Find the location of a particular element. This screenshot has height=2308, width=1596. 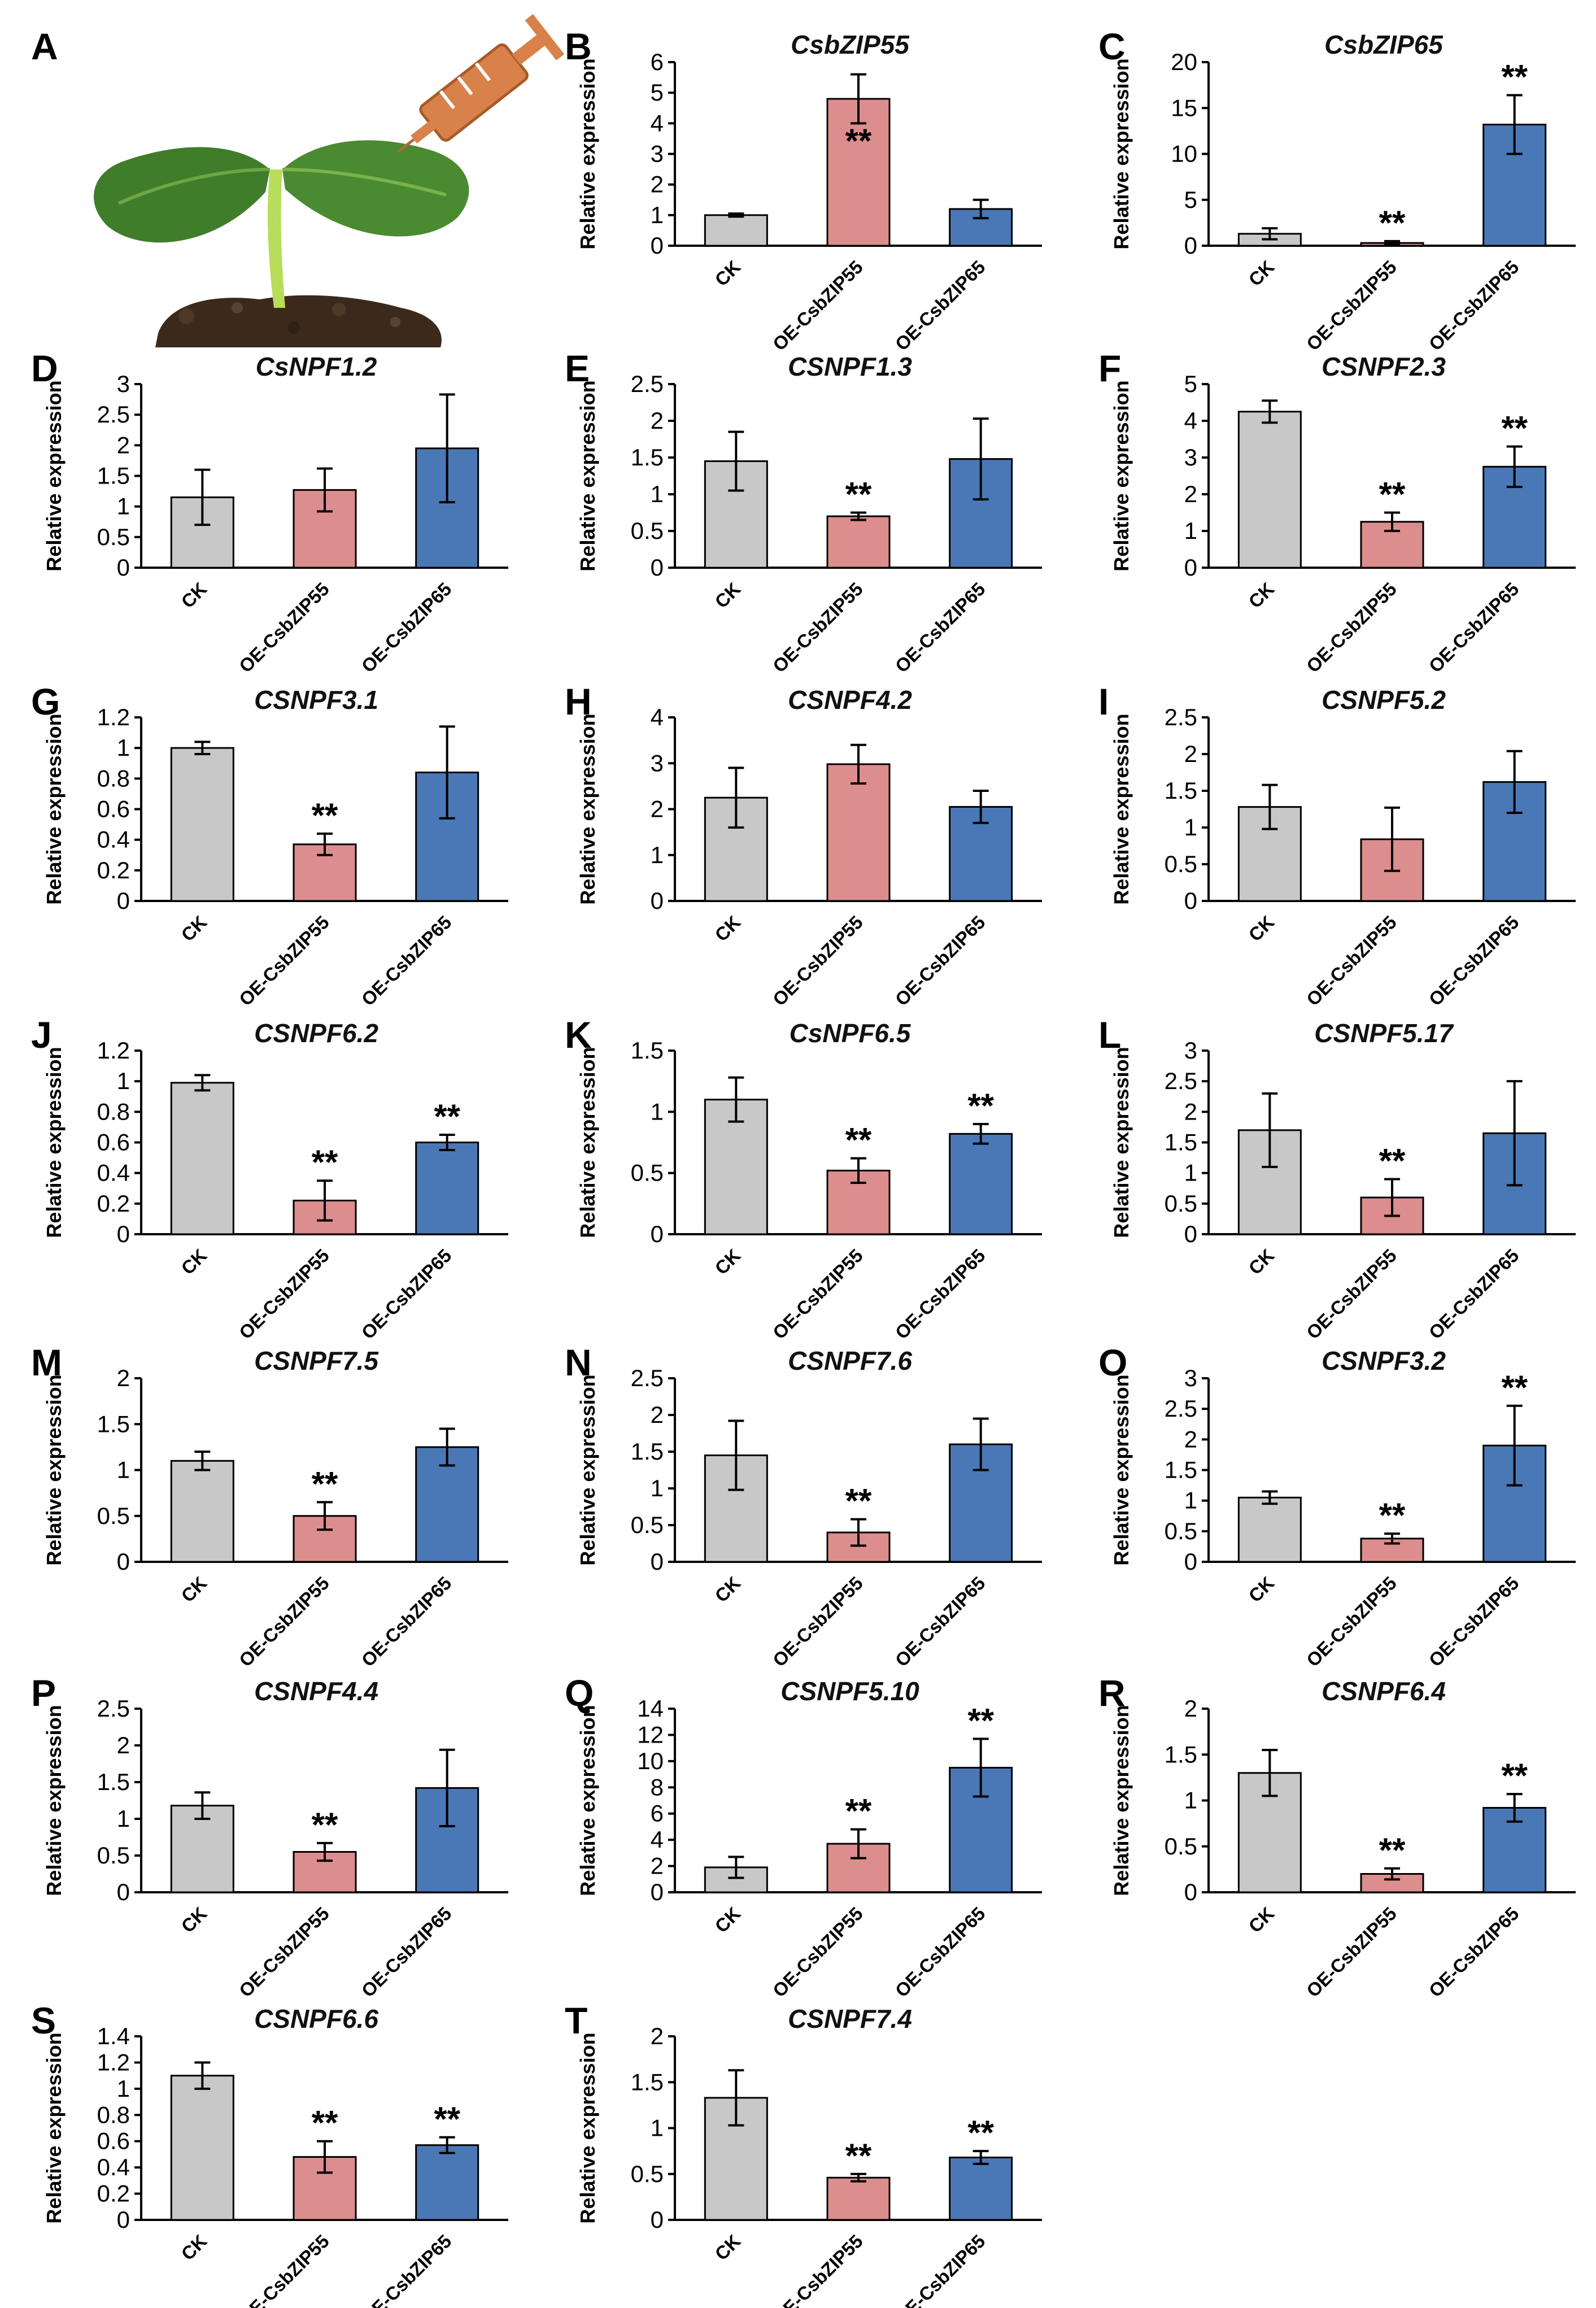

chart-title: CSNPF5.17 is located at coordinates (1384, 1033).